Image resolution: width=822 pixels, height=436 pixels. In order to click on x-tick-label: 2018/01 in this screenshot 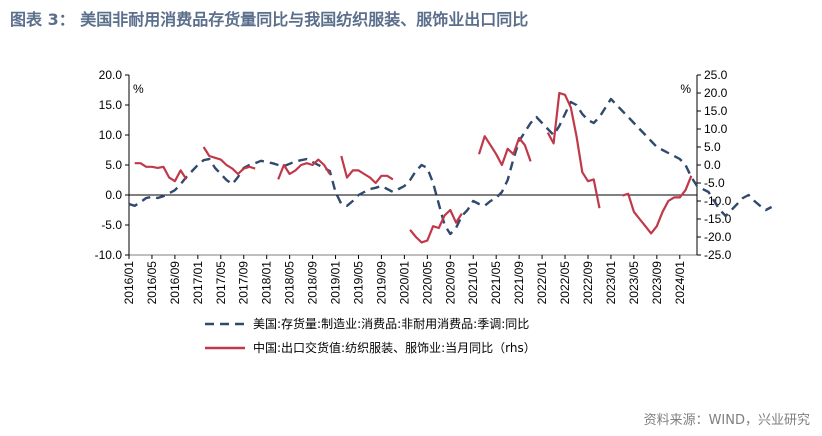, I will do `click(267, 283)`.